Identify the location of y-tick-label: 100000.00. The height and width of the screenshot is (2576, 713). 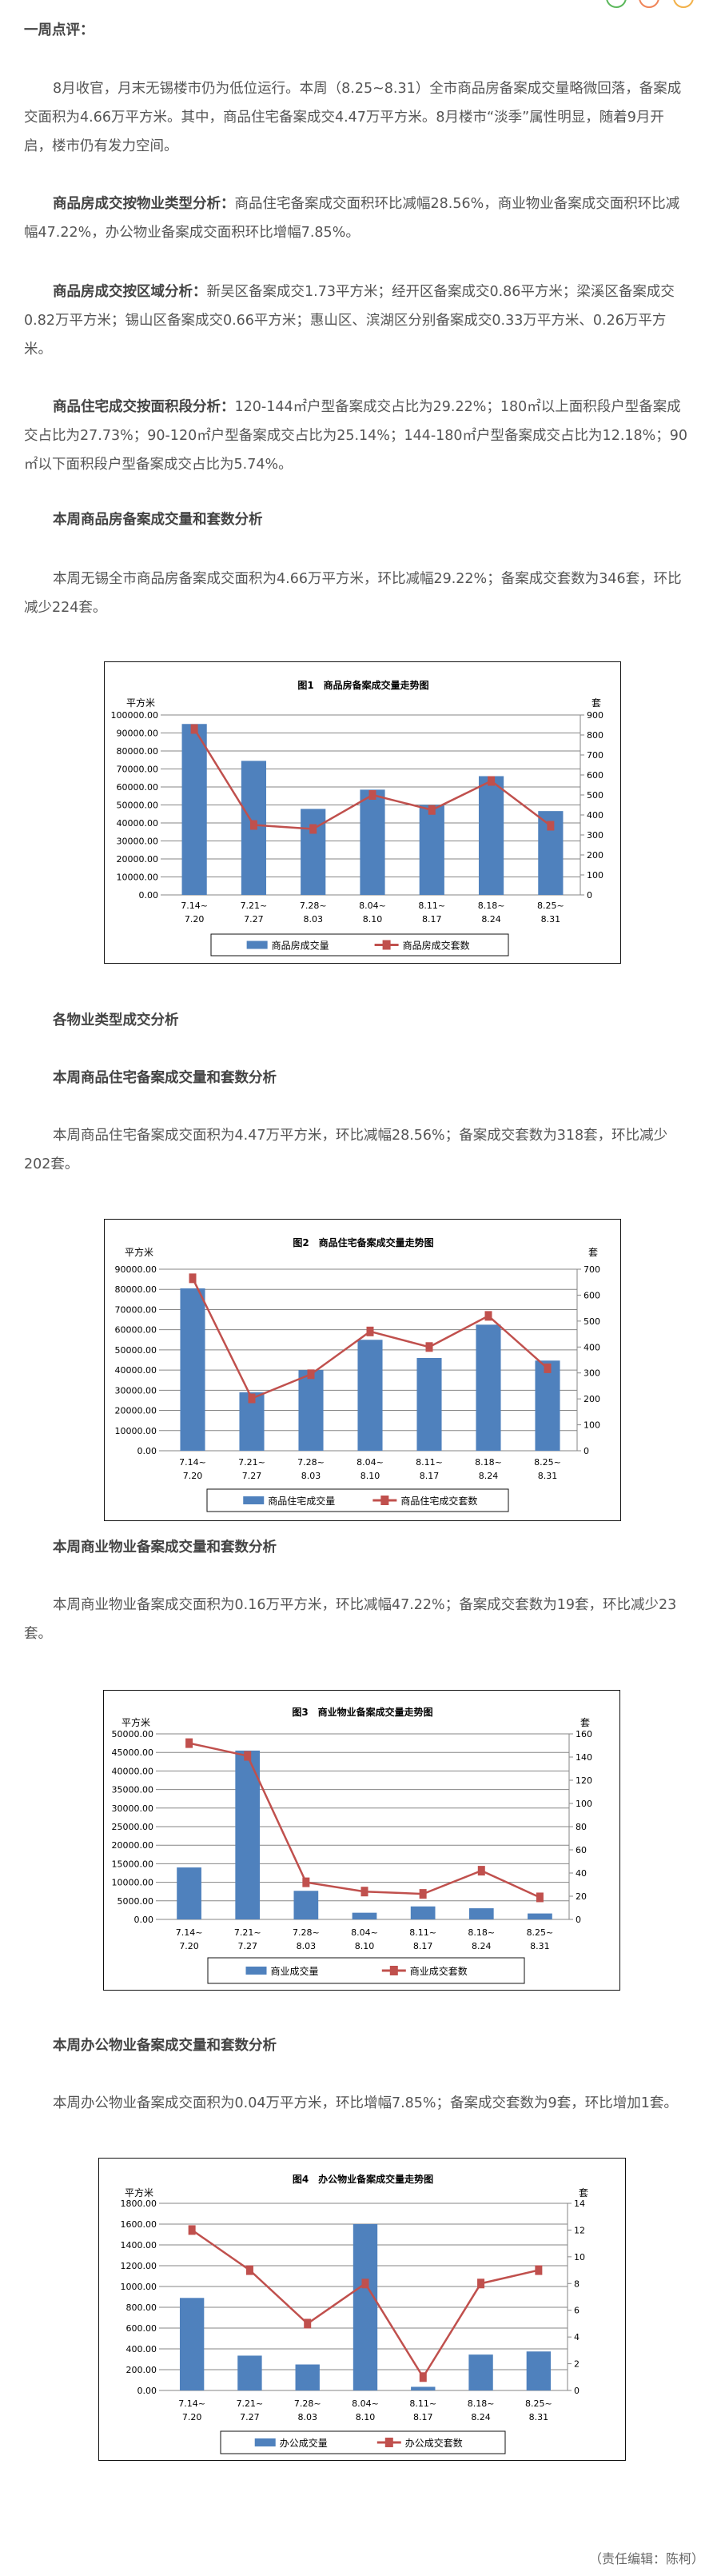
(135, 716).